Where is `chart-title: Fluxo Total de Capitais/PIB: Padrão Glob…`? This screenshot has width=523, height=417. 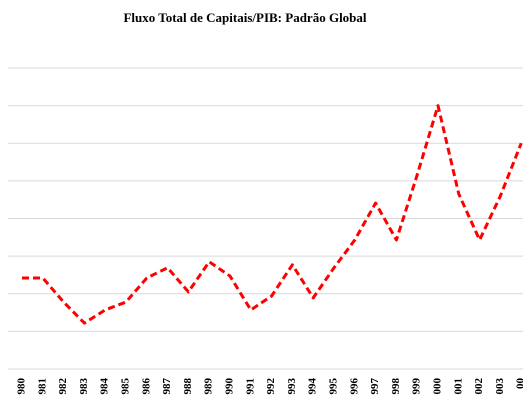
chart-title: Fluxo Total de Capitais/PIB: Padrão Glob… is located at coordinates (244, 17).